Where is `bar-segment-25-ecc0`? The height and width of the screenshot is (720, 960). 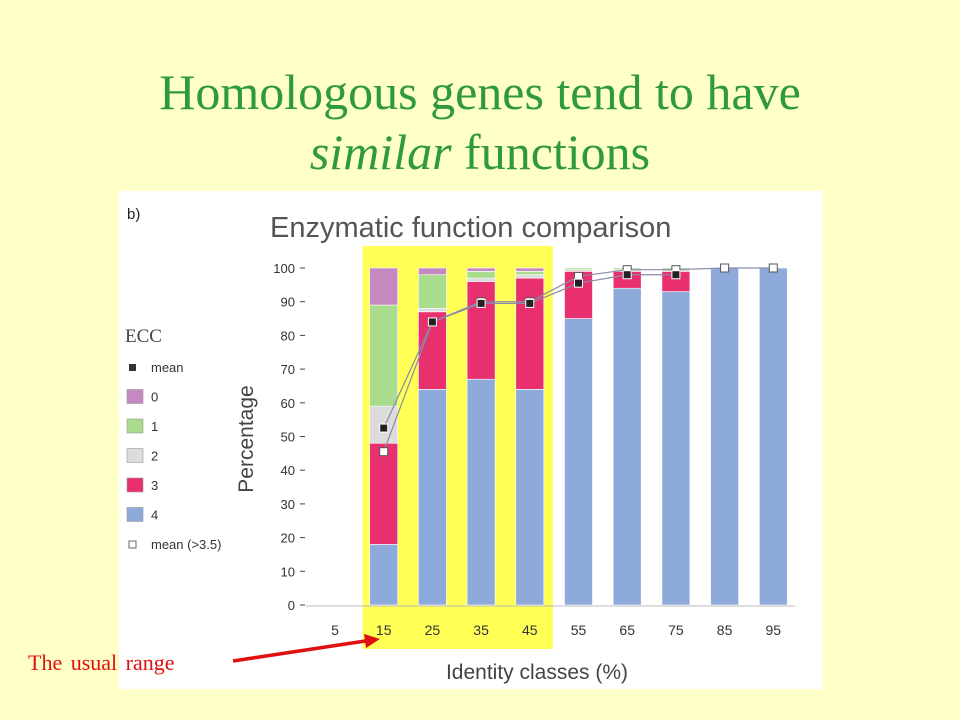
bar-segment-25-ecc0 is located at coordinates (432, 271).